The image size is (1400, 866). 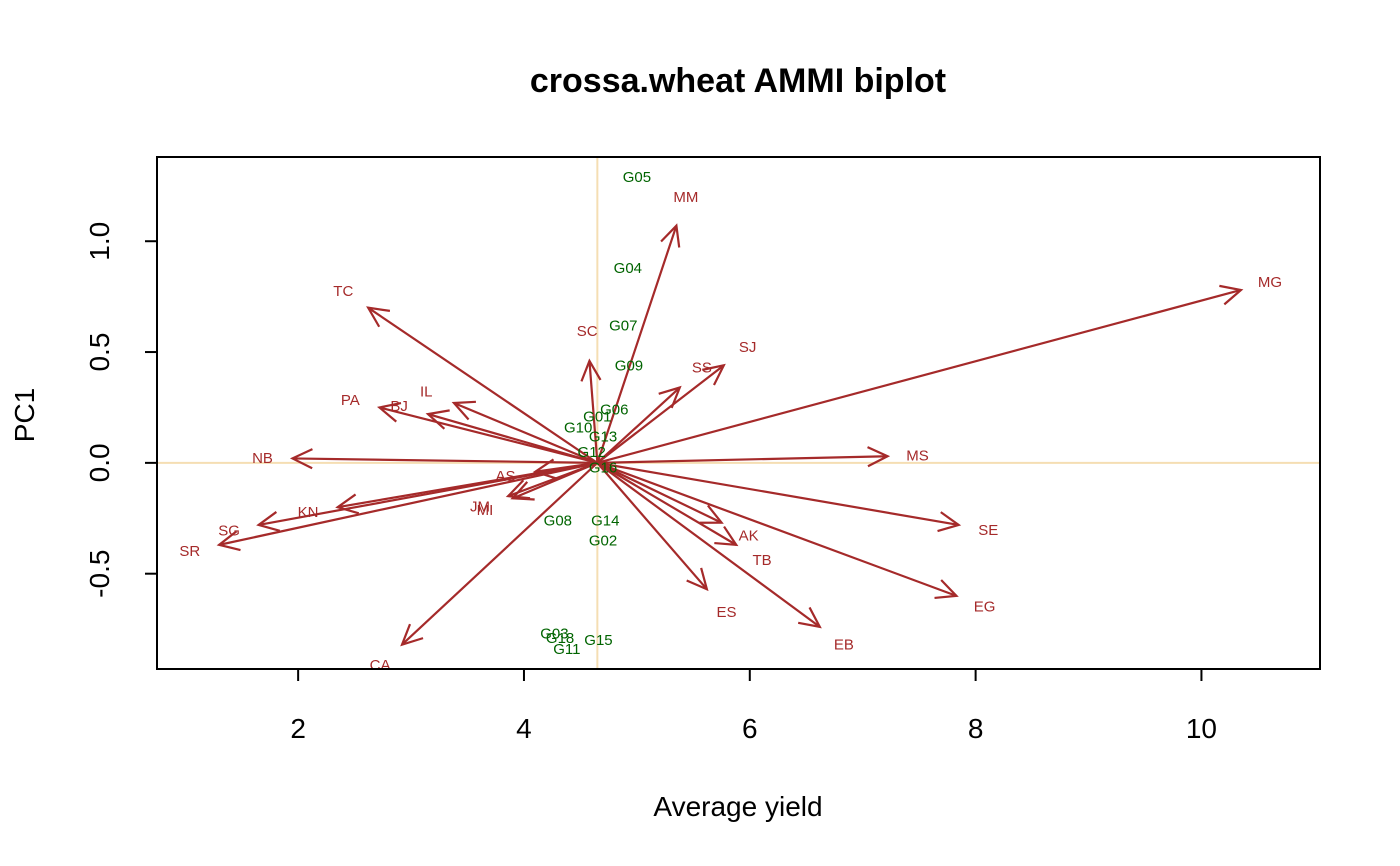 I want to click on environment-arrow-es, so click(x=652, y=527).